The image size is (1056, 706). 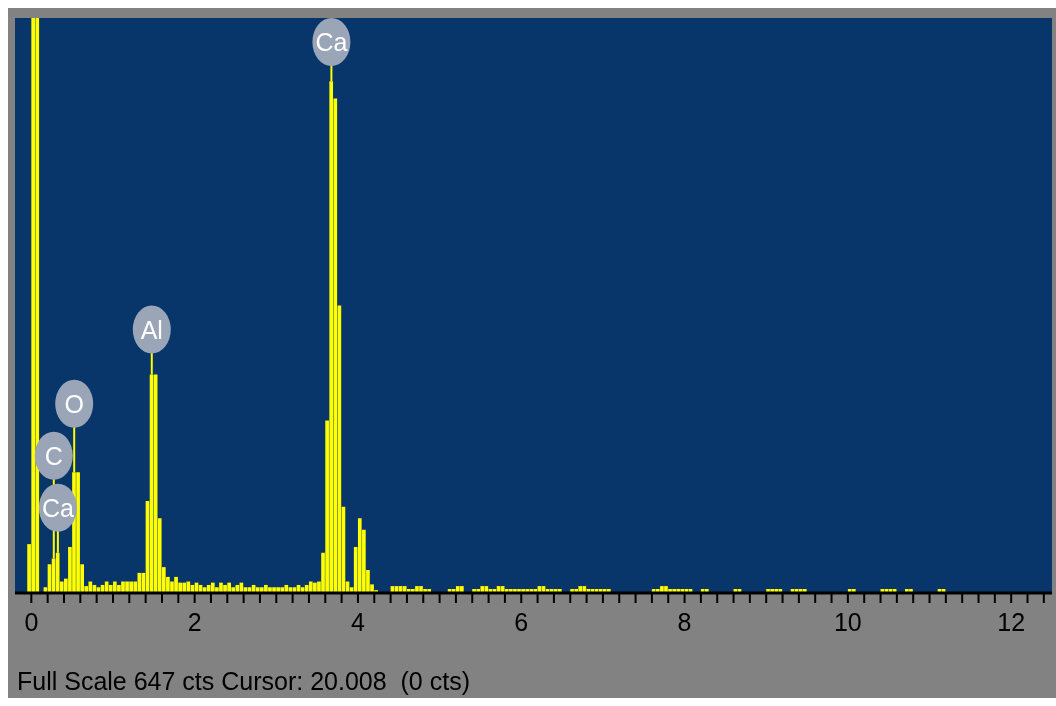 What do you see at coordinates (194, 621) in the screenshot?
I see `x-tick-label: 2` at bounding box center [194, 621].